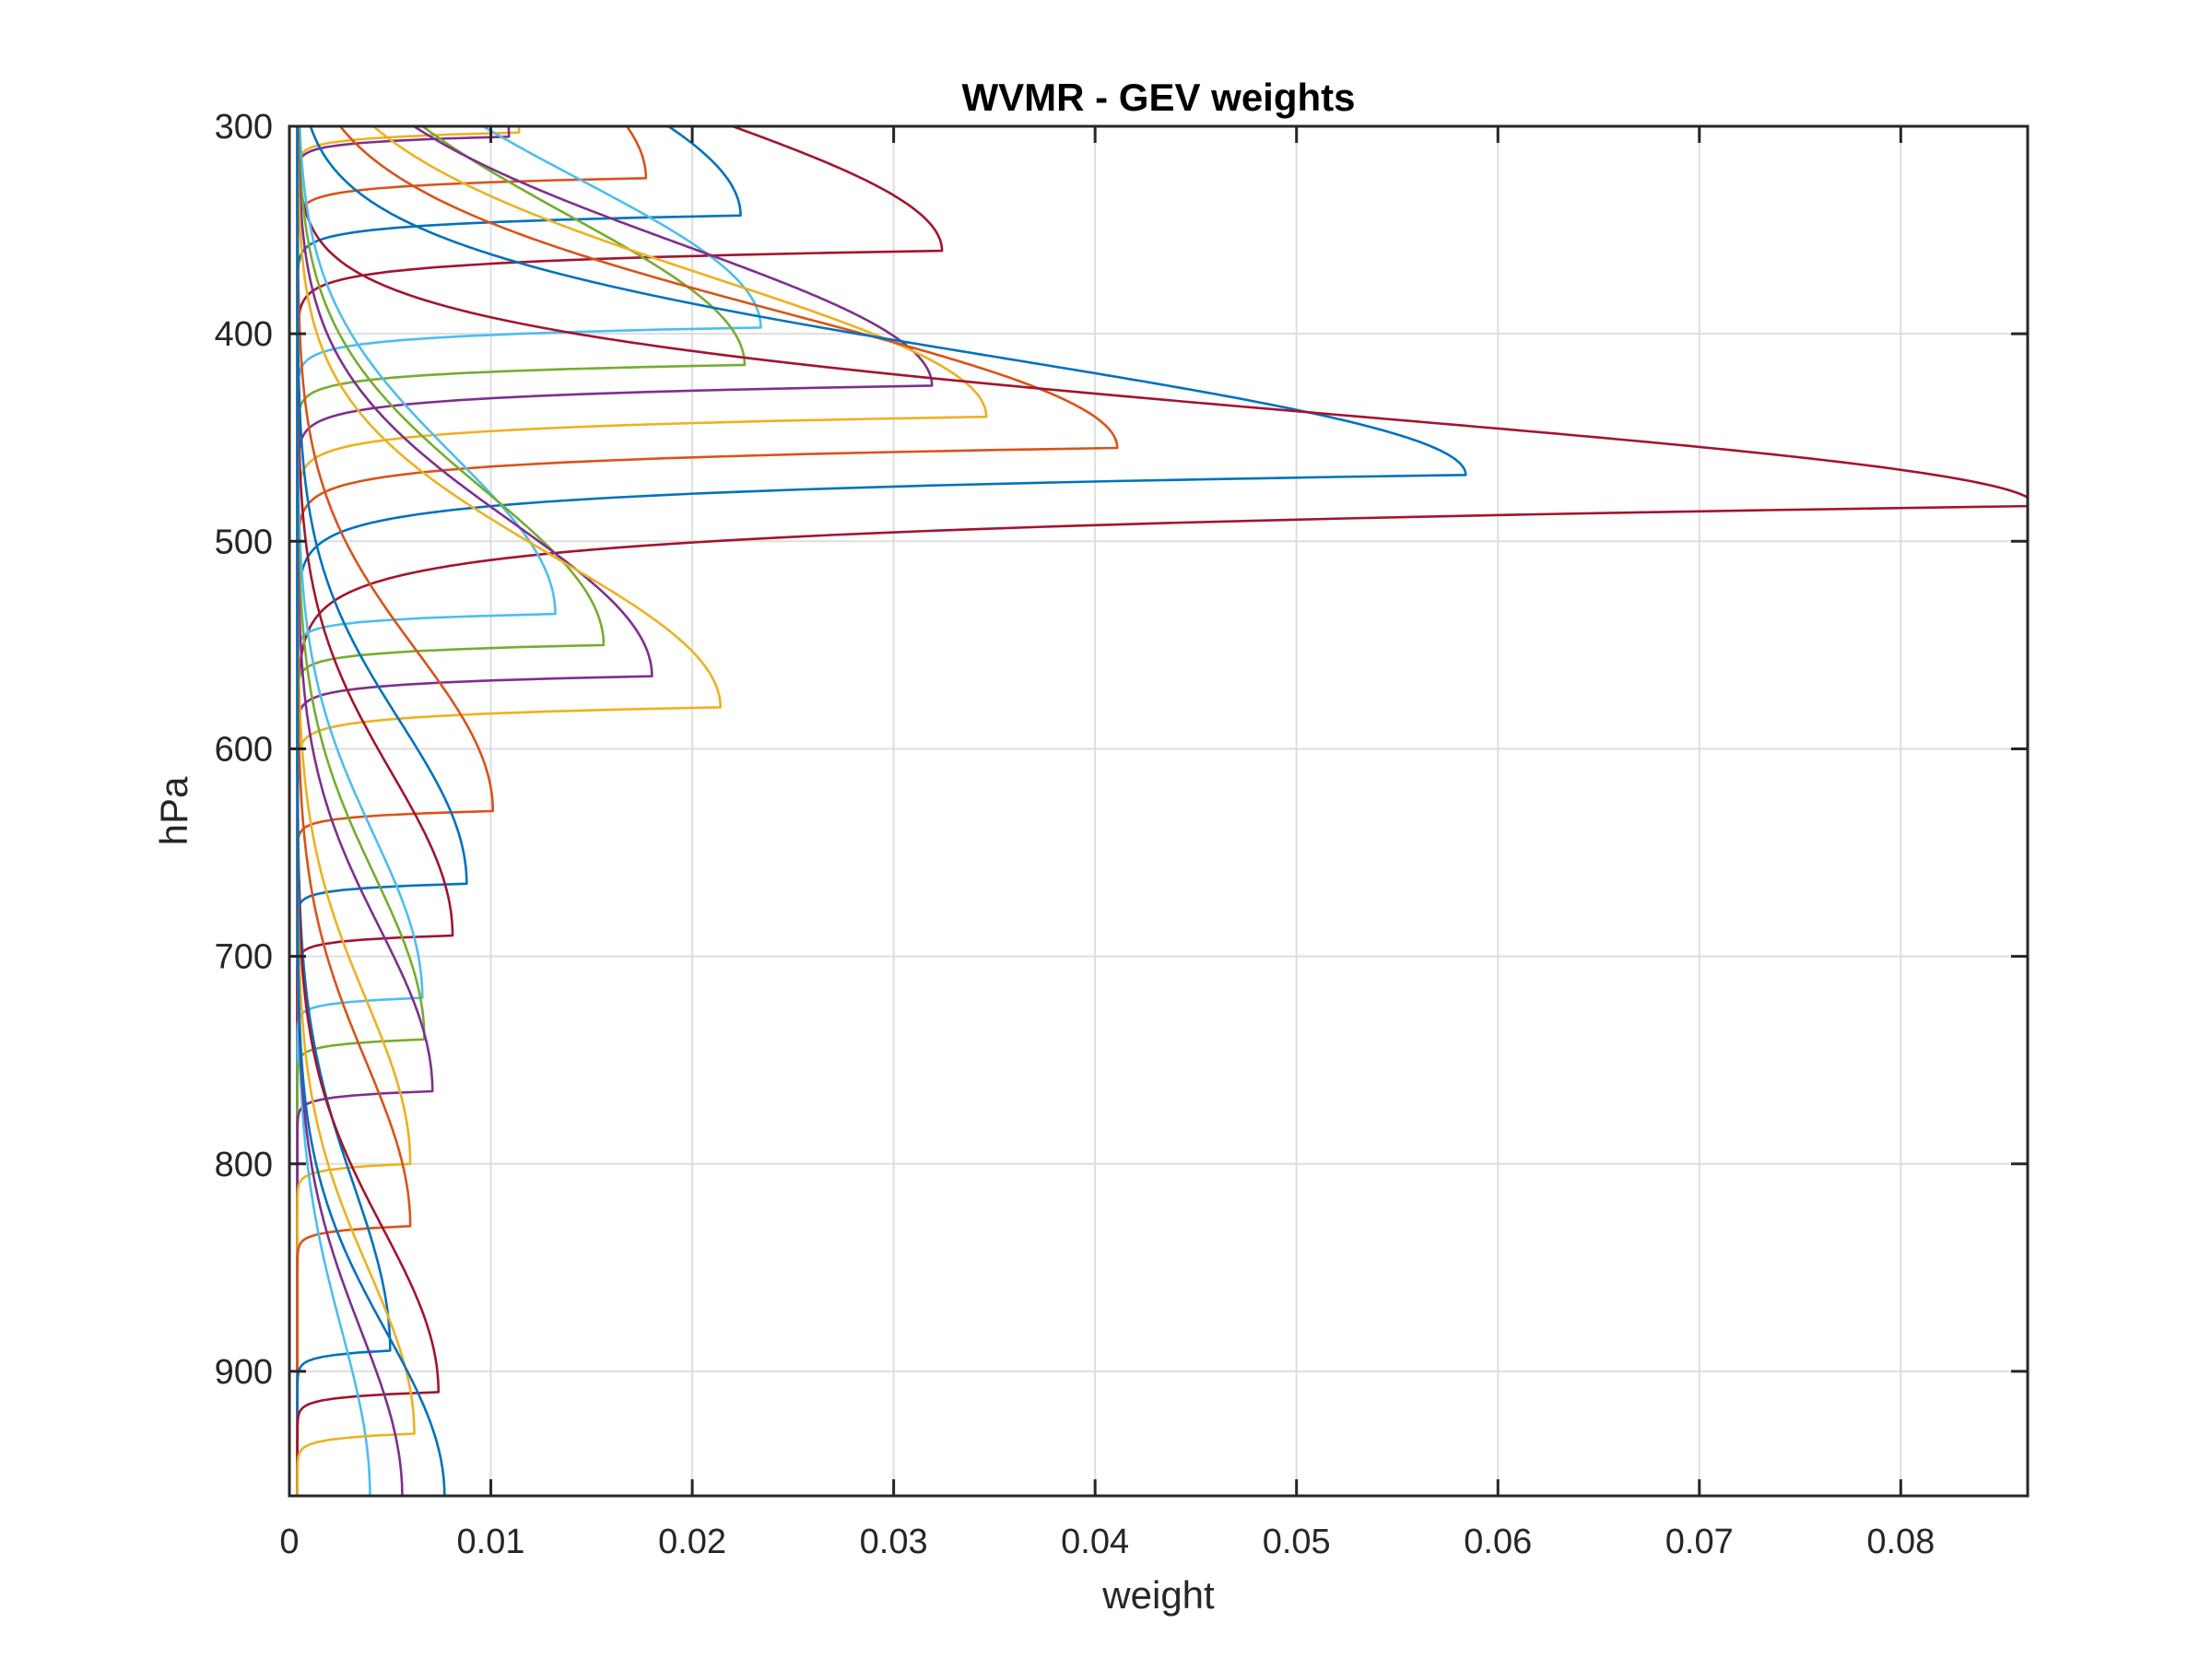  What do you see at coordinates (244, 127) in the screenshot?
I see `y-tick-label: 300` at bounding box center [244, 127].